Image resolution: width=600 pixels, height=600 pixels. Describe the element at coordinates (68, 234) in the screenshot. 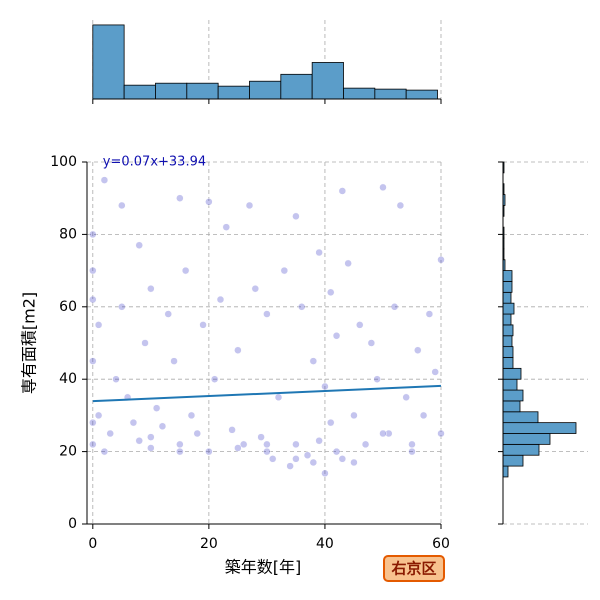

I see `y-tick-label: 80` at that location.